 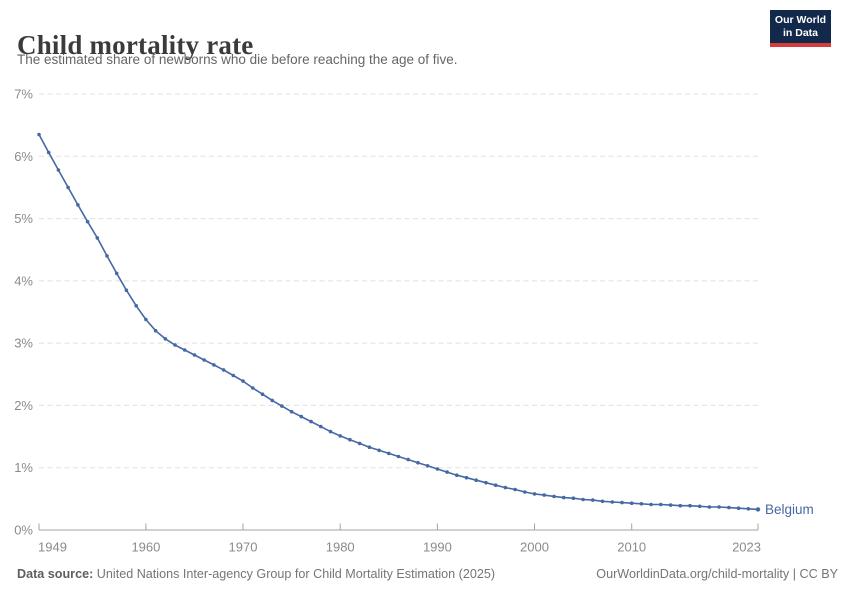 What do you see at coordinates (243, 547) in the screenshot?
I see `x-axis-label: 1970` at bounding box center [243, 547].